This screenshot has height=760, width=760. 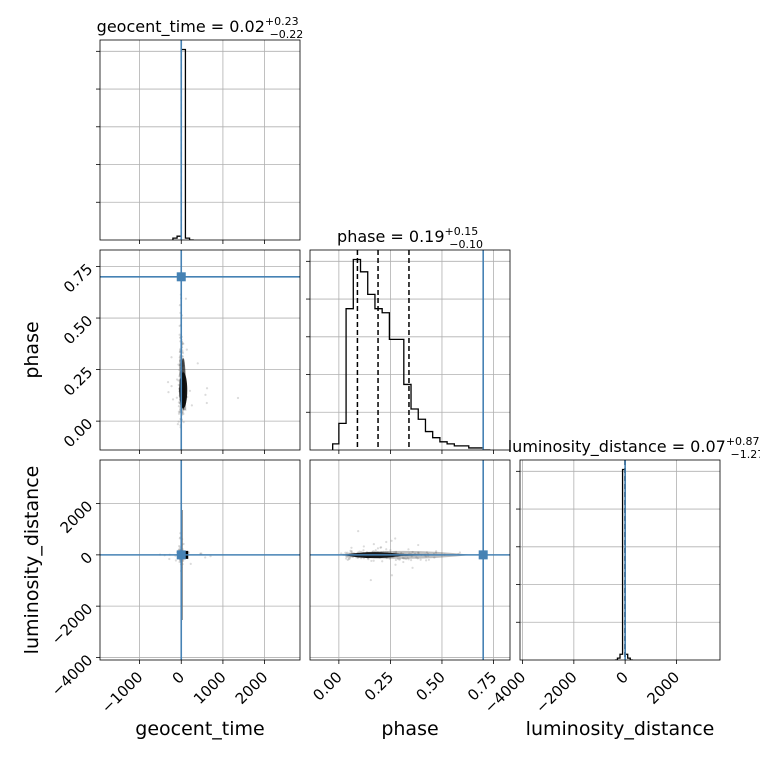 I want to click on panel-title-main: luminosity_distance = 0.07, so click(x=617, y=447).